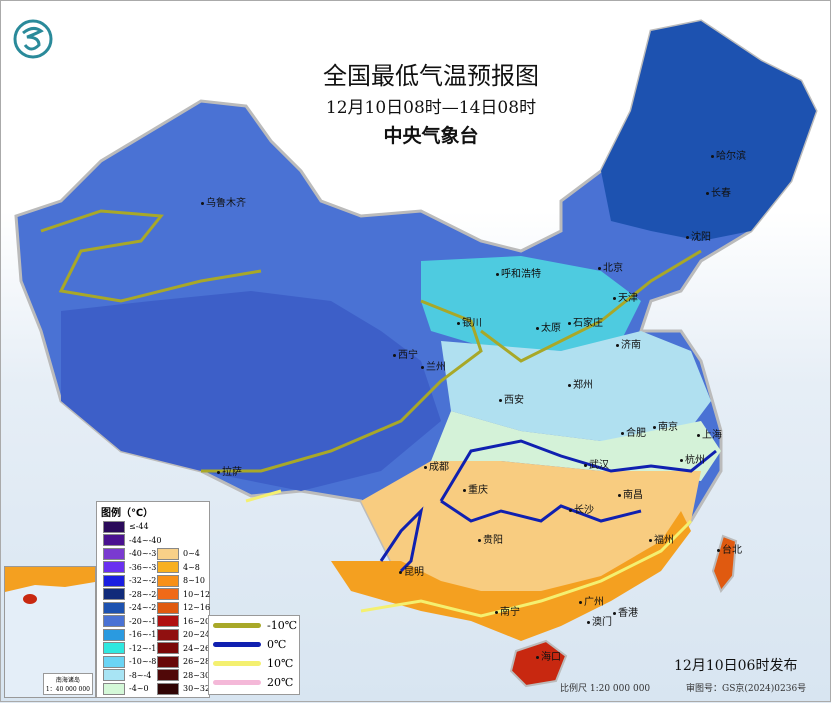 The height and width of the screenshot is (703, 831). I want to click on legend-label: -32~-28, so click(145, 581).